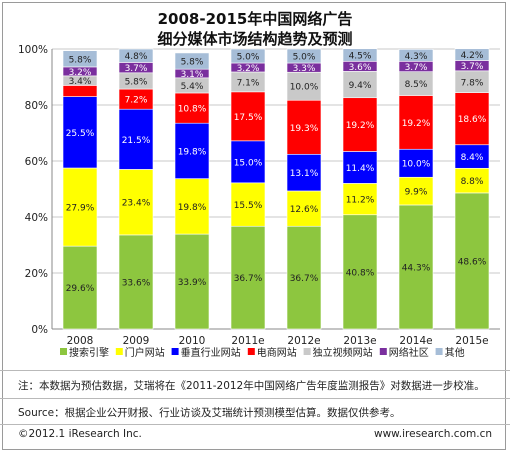 Image resolution: width=510 pixels, height=454 pixels. Describe the element at coordinates (209, 413) in the screenshot. I see `source-note: Source：根据企业公开财报、行业访谈及艾瑞统计预测模型估算。数据仅供参考。` at that location.